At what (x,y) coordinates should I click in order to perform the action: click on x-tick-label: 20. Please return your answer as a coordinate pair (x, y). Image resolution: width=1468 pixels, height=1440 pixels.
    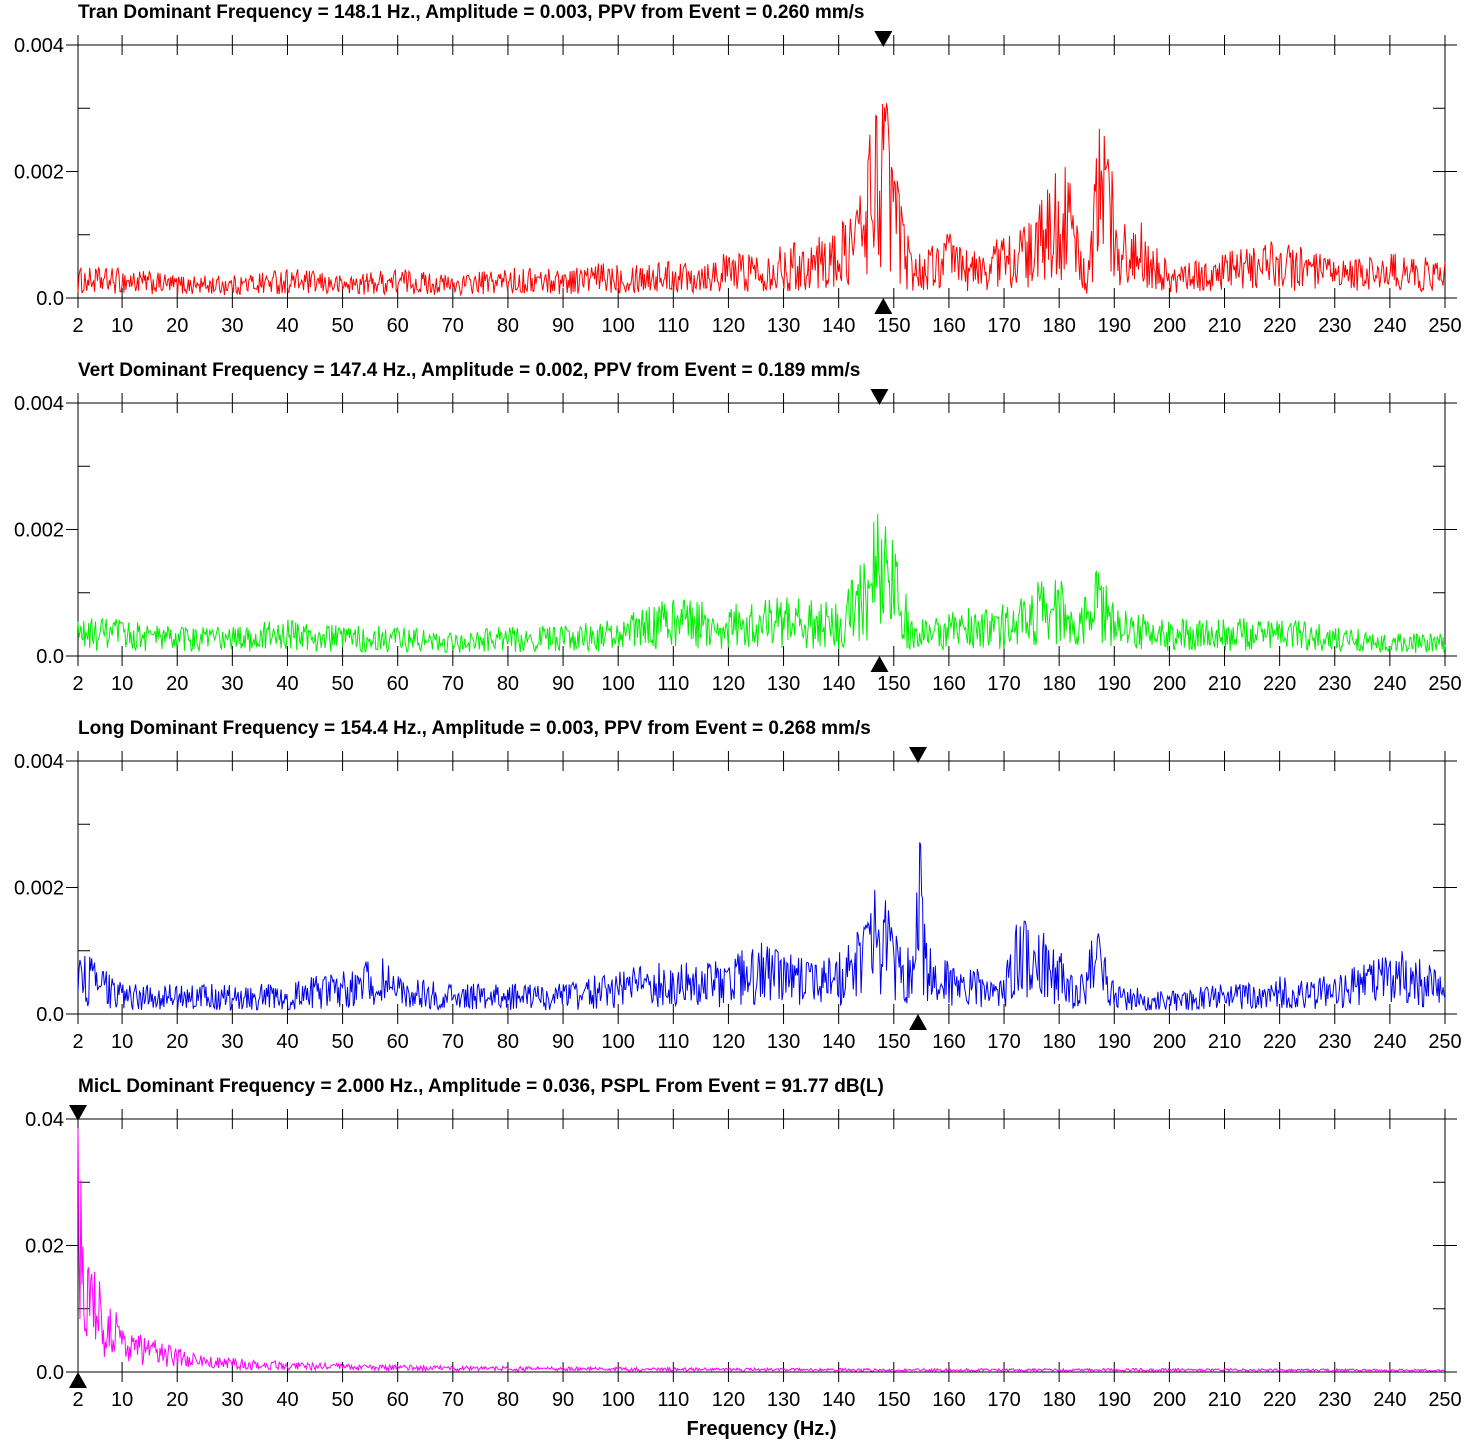
    Looking at the image, I should click on (177, 684).